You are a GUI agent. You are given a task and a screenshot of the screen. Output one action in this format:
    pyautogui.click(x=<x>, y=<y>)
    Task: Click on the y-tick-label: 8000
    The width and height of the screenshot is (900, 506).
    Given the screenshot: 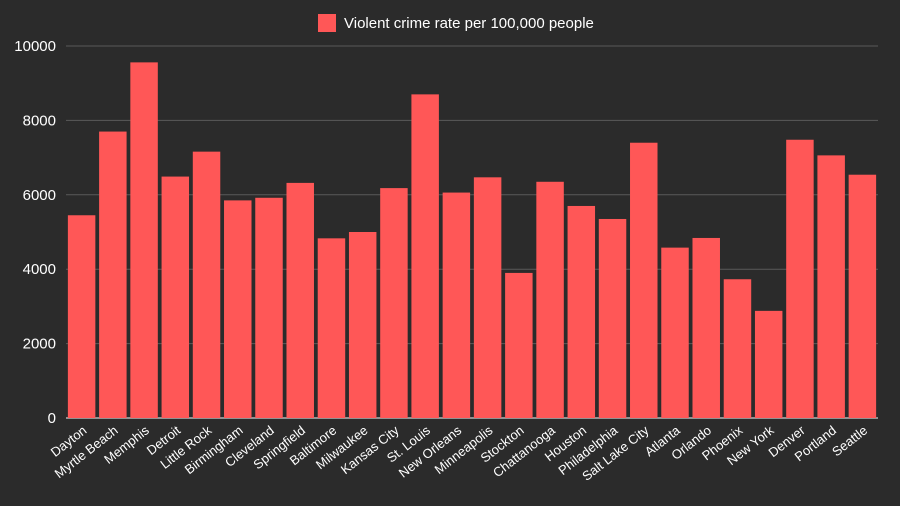 What is the action you would take?
    pyautogui.click(x=39, y=120)
    